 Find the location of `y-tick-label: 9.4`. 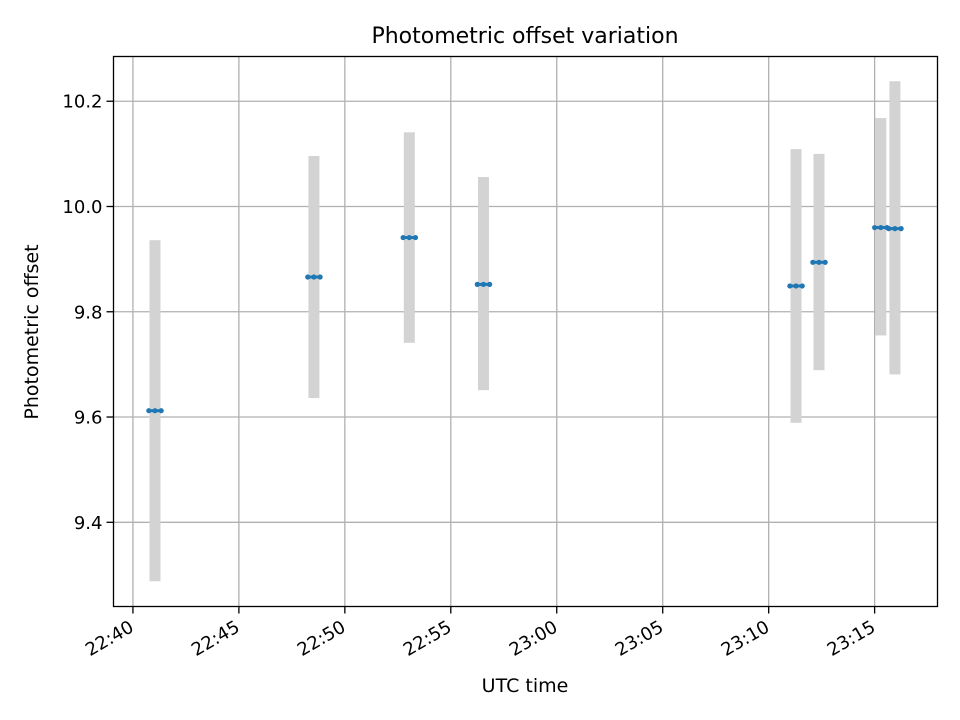

y-tick-label: 9.4 is located at coordinates (88, 523).